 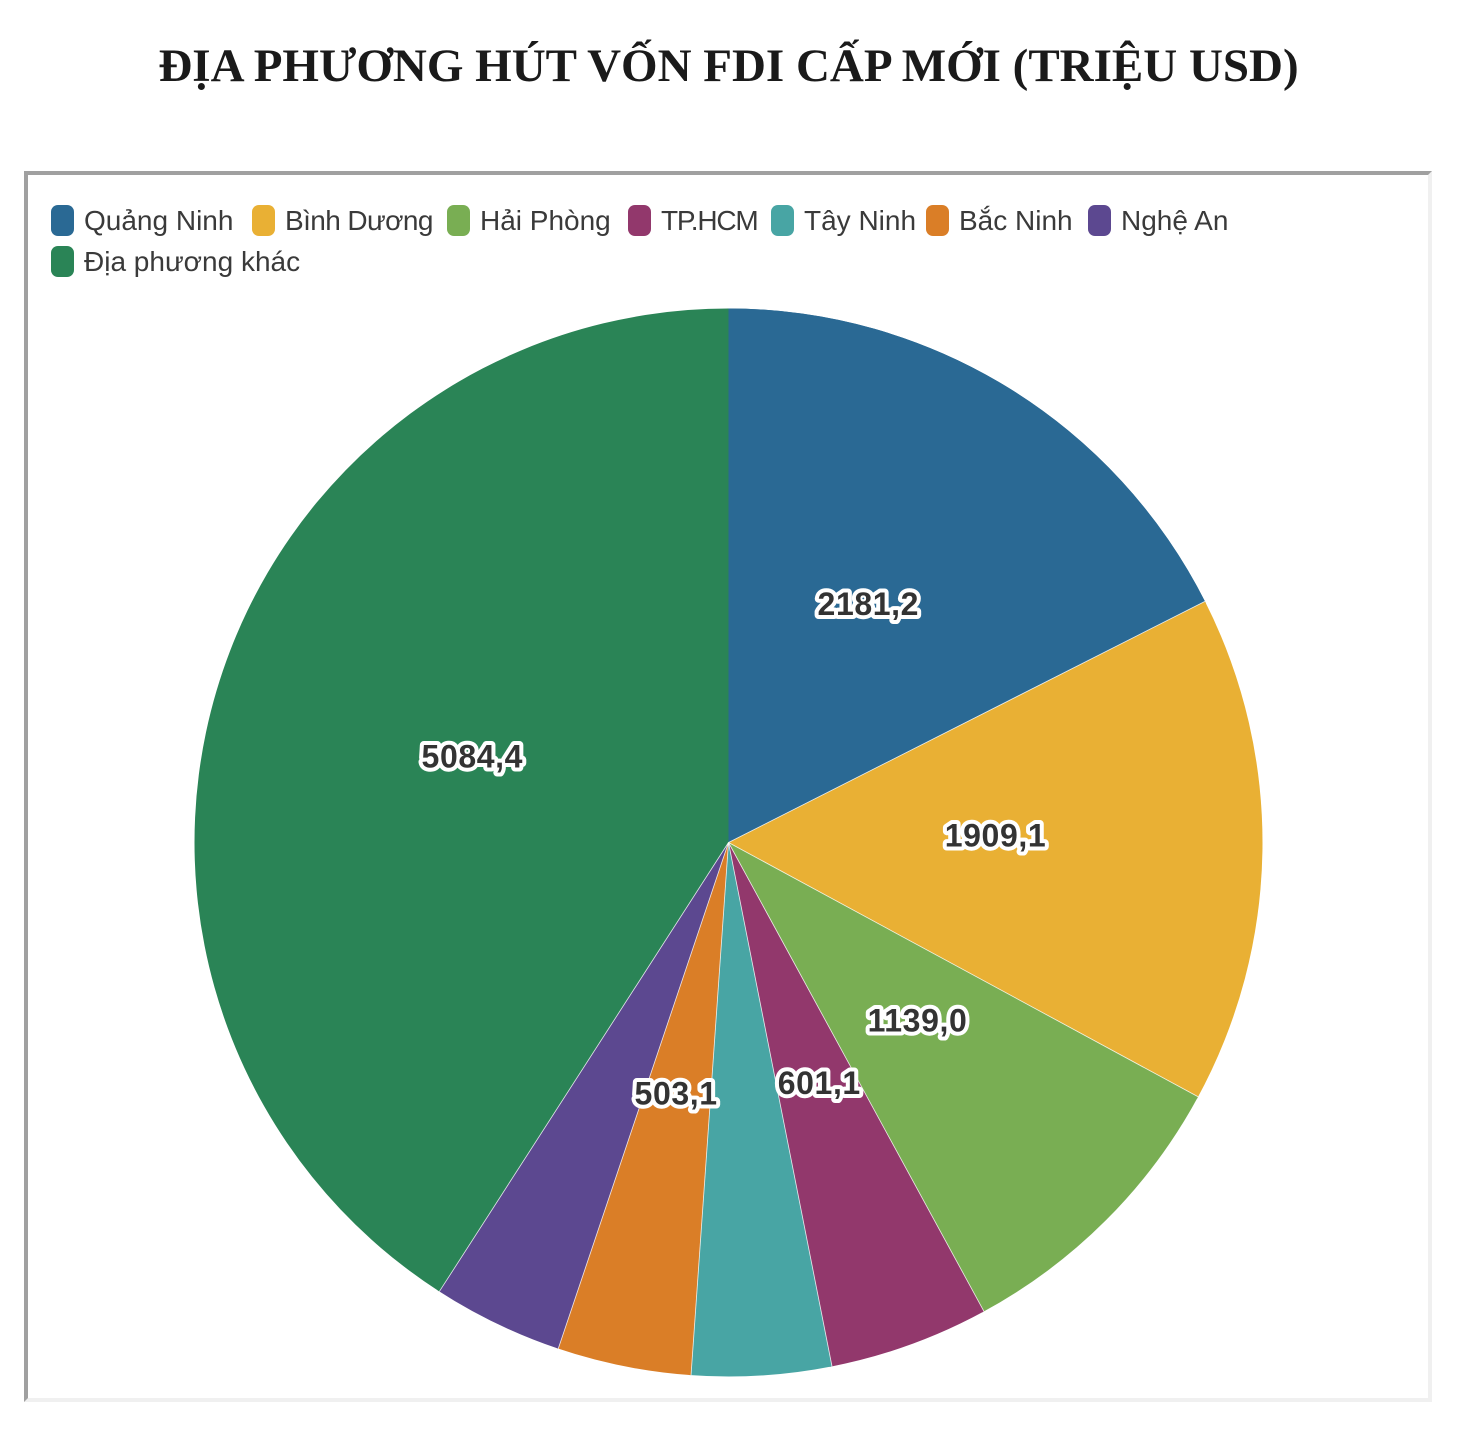 What do you see at coordinates (868, 604) in the screenshot?
I see `svg-text: 2181,2` at bounding box center [868, 604].